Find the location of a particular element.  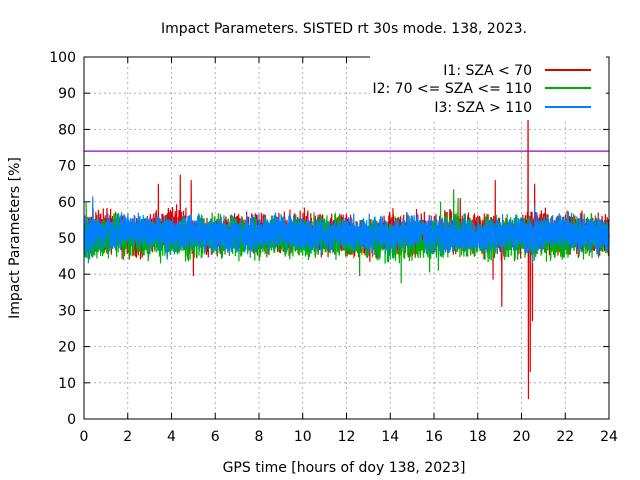

y-tick-label: 50 is located at coordinates (67, 239).